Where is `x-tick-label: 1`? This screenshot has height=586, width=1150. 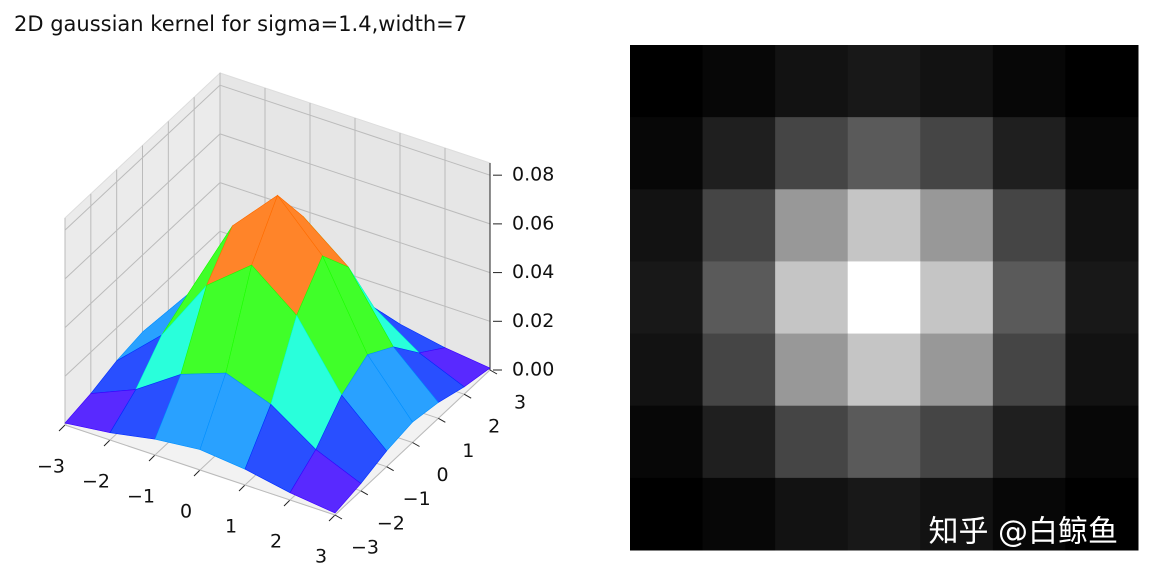 x-tick-label: 1 is located at coordinates (231, 527).